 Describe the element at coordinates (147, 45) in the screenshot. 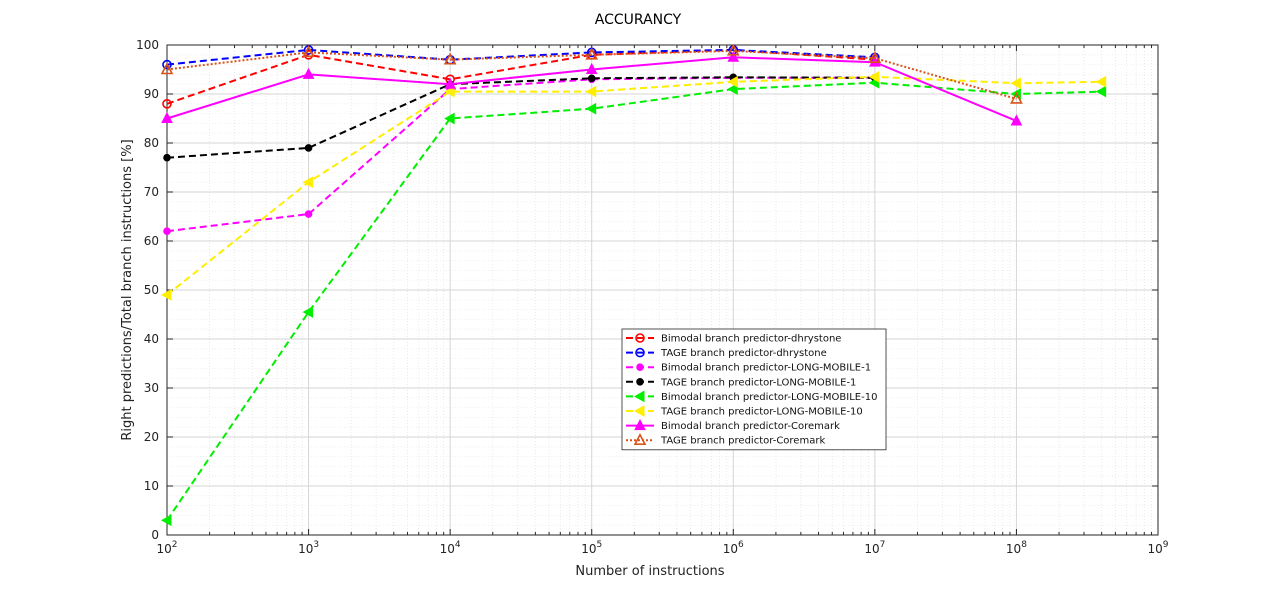

I see `y-tick-label: 100` at that location.